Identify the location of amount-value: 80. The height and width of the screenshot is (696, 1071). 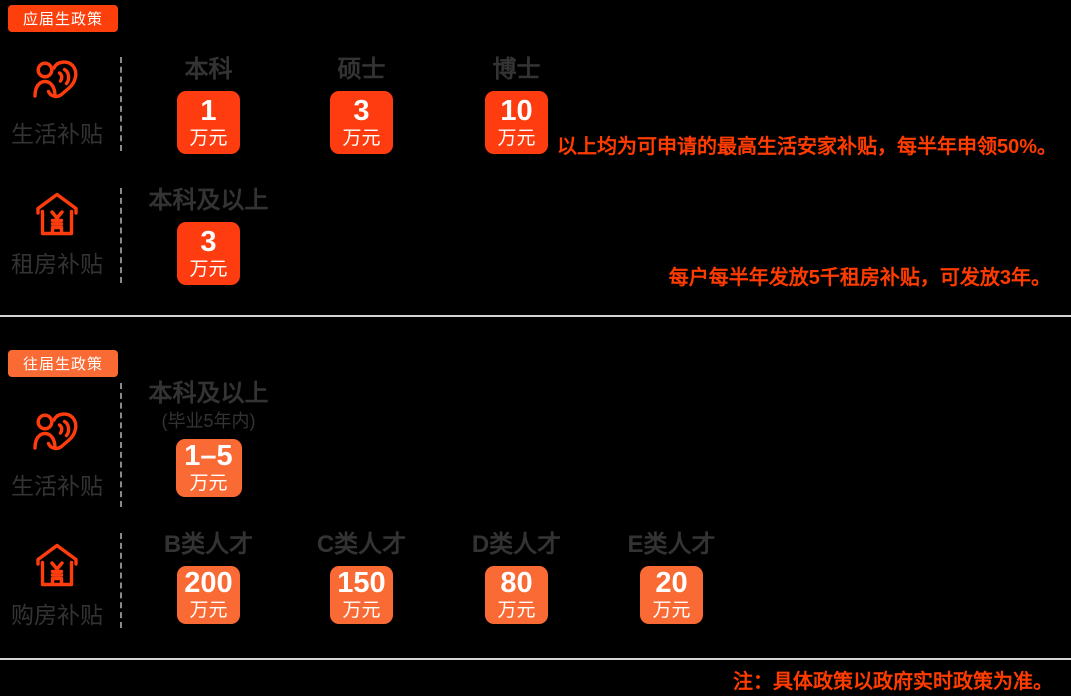
(516, 583).